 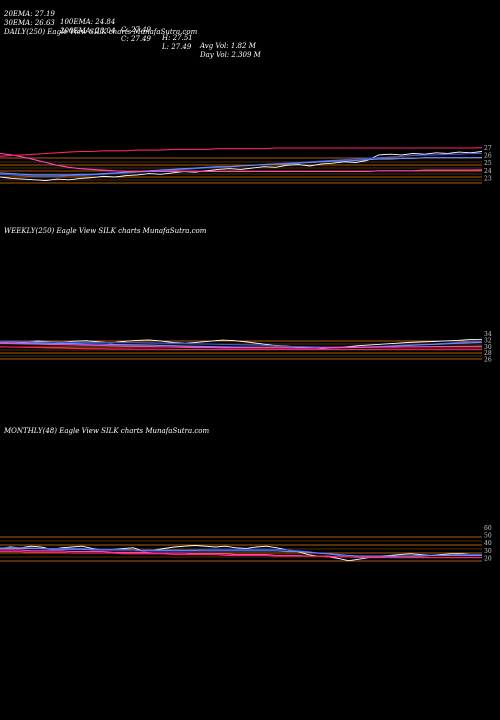 What do you see at coordinates (488, 334) in the screenshot?
I see `tick-label: 34` at bounding box center [488, 334].